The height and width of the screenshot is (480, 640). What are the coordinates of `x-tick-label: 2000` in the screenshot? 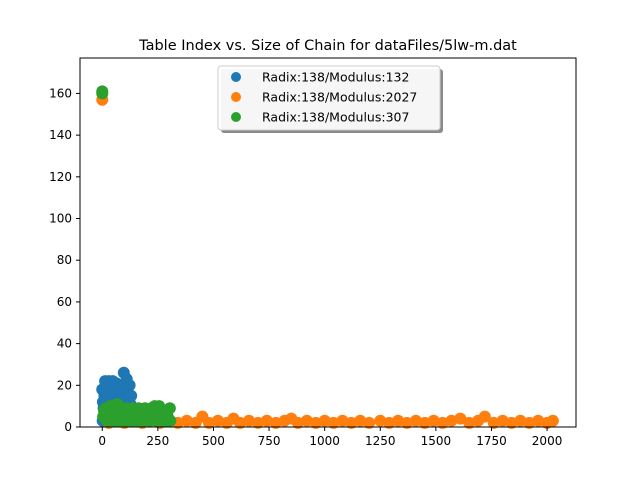 It's located at (547, 441).